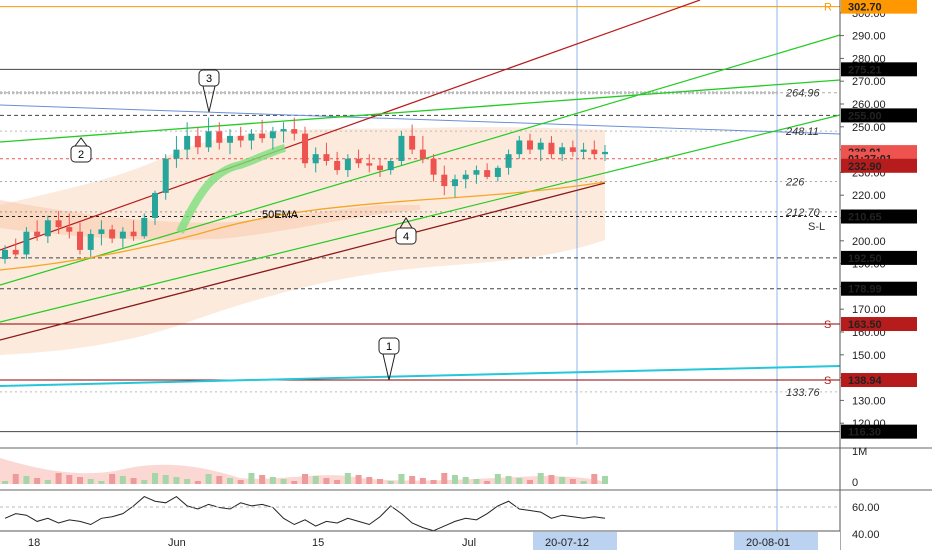 Image resolution: width=932 pixels, height=550 pixels. Describe the element at coordinates (828, 8) in the screenshot. I see `level-tag-0: R` at that location.